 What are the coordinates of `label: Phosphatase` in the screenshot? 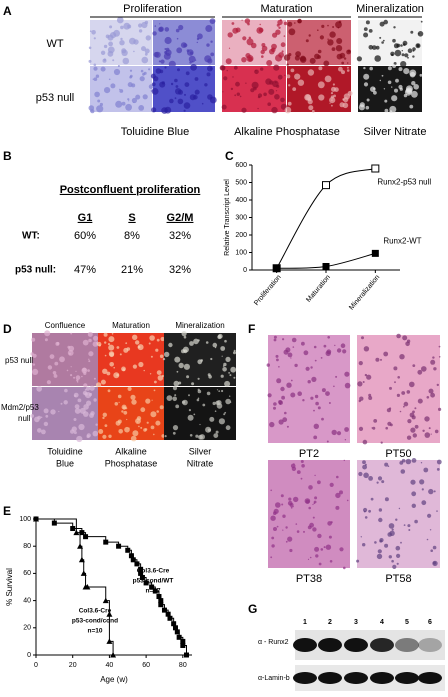 It's located at (131, 463).